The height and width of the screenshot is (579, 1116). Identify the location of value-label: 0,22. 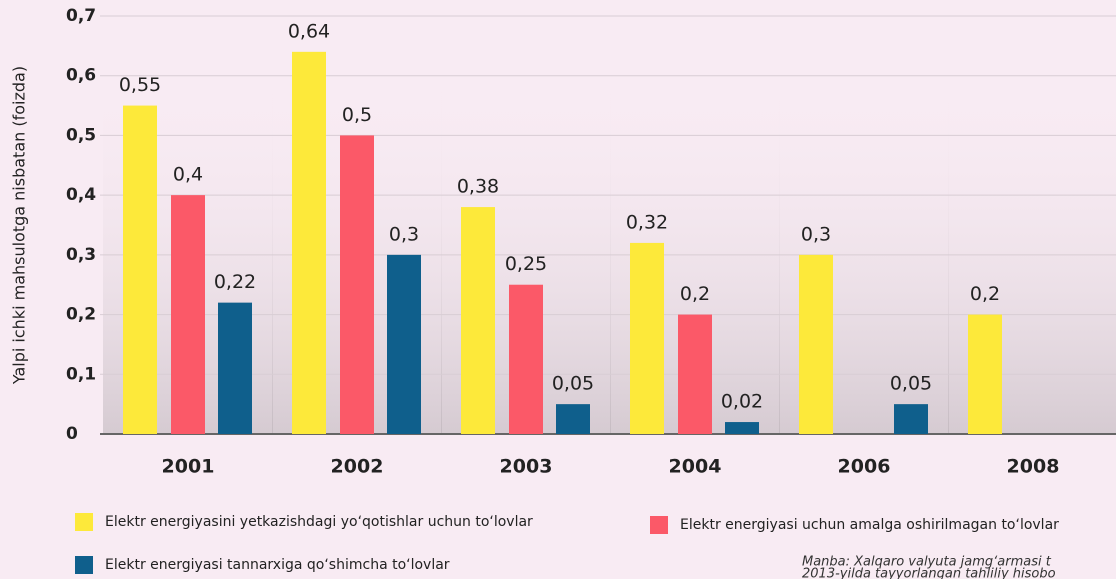
(235, 282).